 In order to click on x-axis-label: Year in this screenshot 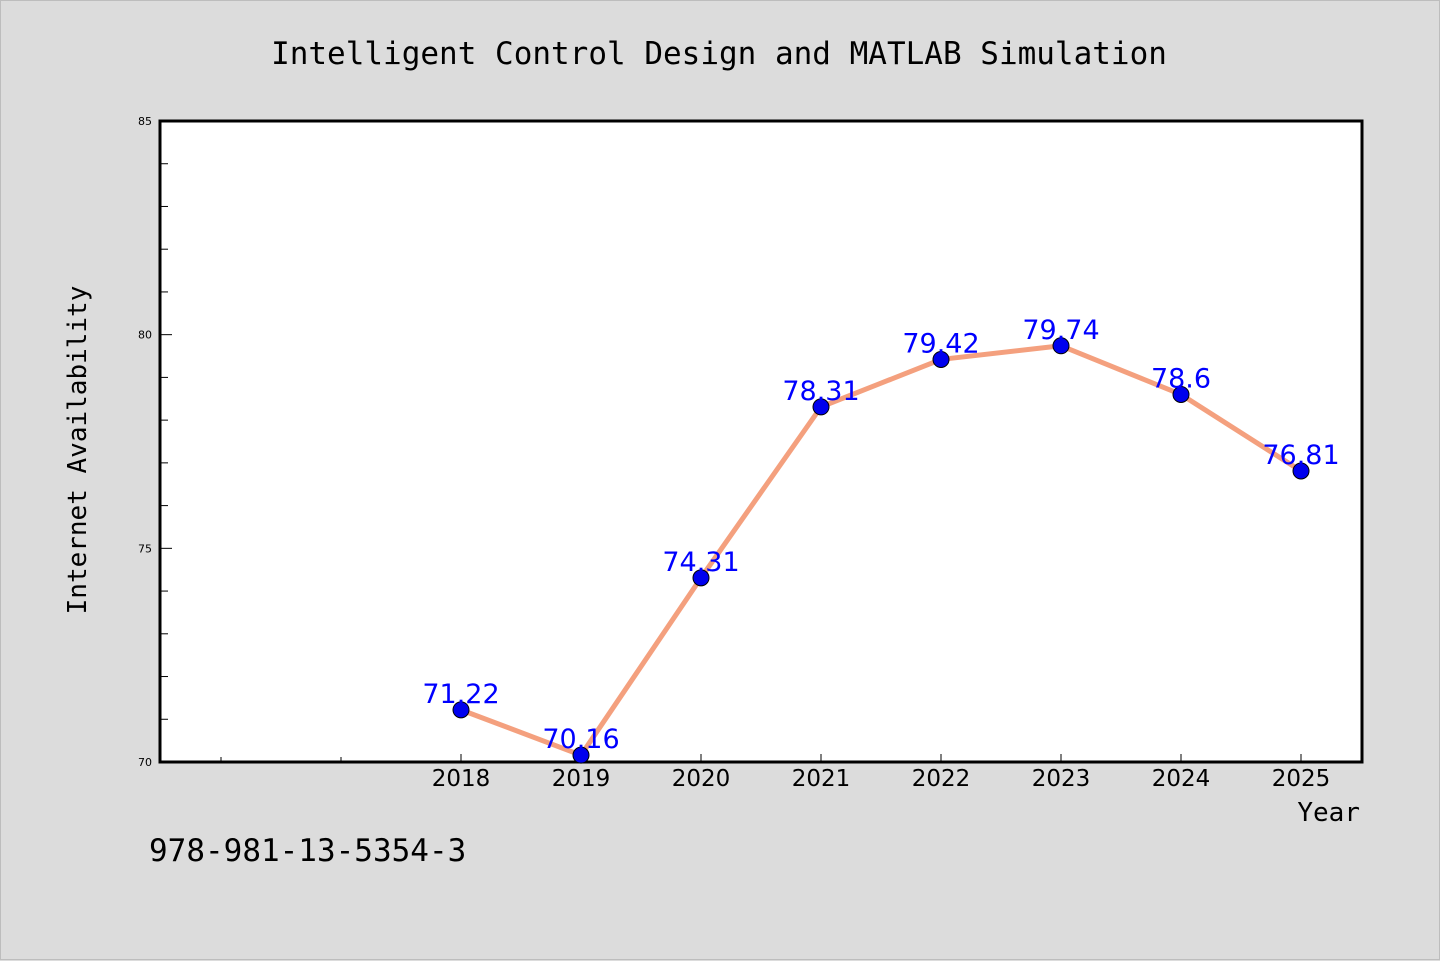, I will do `click(1328, 813)`.